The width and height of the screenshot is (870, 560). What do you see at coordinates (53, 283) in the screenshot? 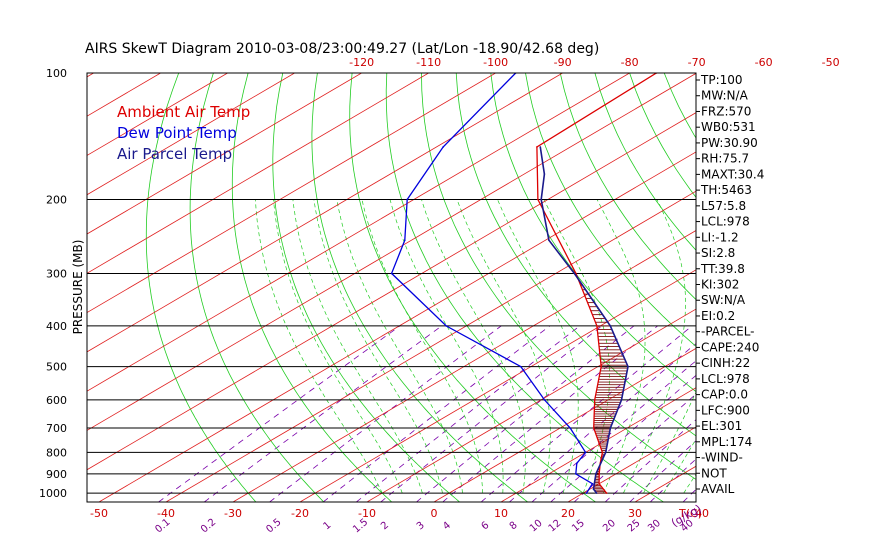
I see `pressure-tick-labels: 100 200 300 400 500 600 700 800 900 1000` at bounding box center [53, 283].